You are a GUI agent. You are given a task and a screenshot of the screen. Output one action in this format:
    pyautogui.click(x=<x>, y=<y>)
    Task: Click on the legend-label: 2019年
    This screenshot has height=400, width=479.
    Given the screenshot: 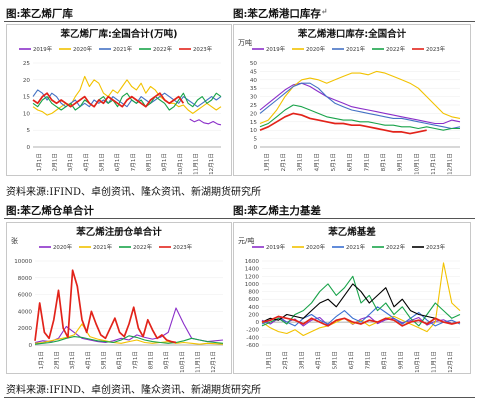 What is the action you would take?
    pyautogui.click(x=276, y=247)
    